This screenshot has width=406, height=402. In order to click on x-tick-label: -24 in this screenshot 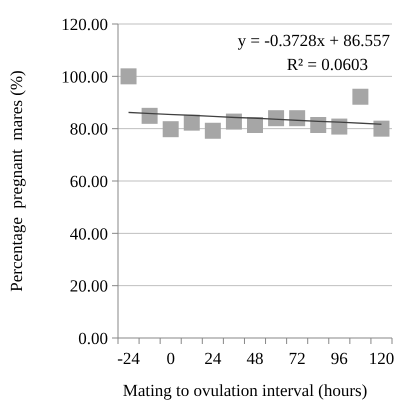, I will do `click(128, 358)`.